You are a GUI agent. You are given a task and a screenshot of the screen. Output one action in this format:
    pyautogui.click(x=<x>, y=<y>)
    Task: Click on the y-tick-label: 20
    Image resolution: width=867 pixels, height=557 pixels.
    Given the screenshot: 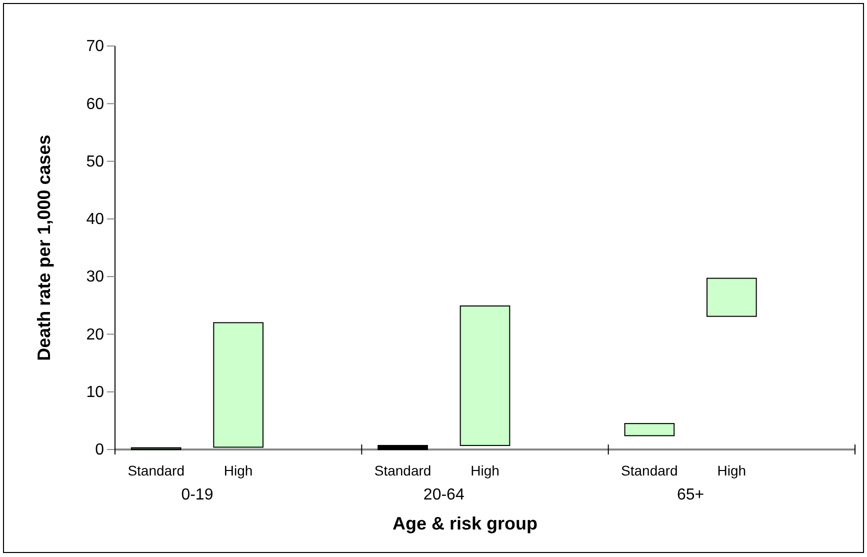 What is the action you would take?
    pyautogui.click(x=95, y=335)
    